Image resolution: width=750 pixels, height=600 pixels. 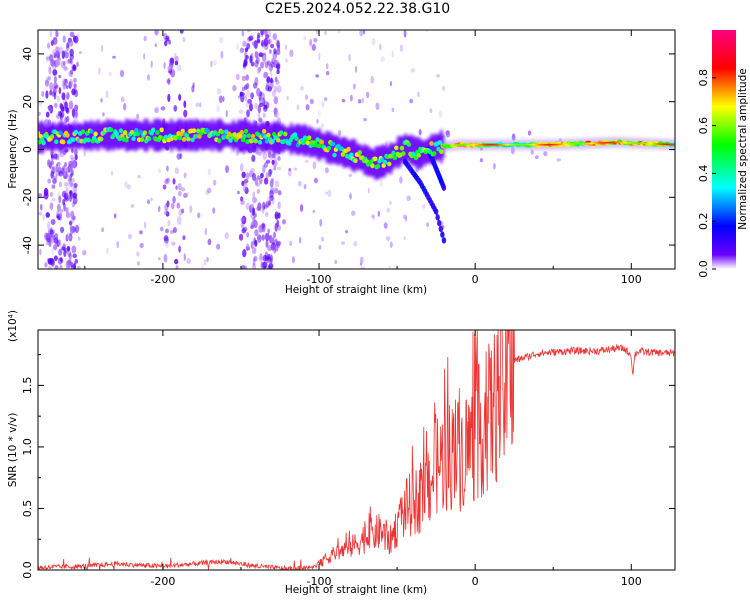 I want to click on y-tick-label: -20, so click(x=27, y=197).